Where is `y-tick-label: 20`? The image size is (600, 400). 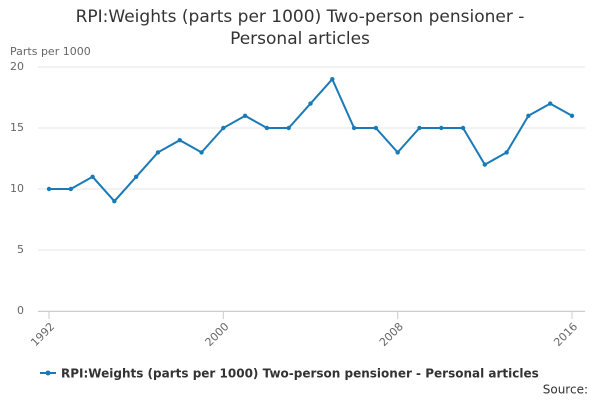
y-tick-label: 20 is located at coordinates (17, 66).